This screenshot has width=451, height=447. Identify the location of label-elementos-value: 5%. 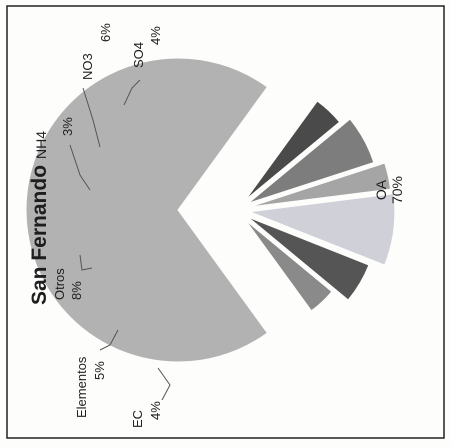
(99, 370).